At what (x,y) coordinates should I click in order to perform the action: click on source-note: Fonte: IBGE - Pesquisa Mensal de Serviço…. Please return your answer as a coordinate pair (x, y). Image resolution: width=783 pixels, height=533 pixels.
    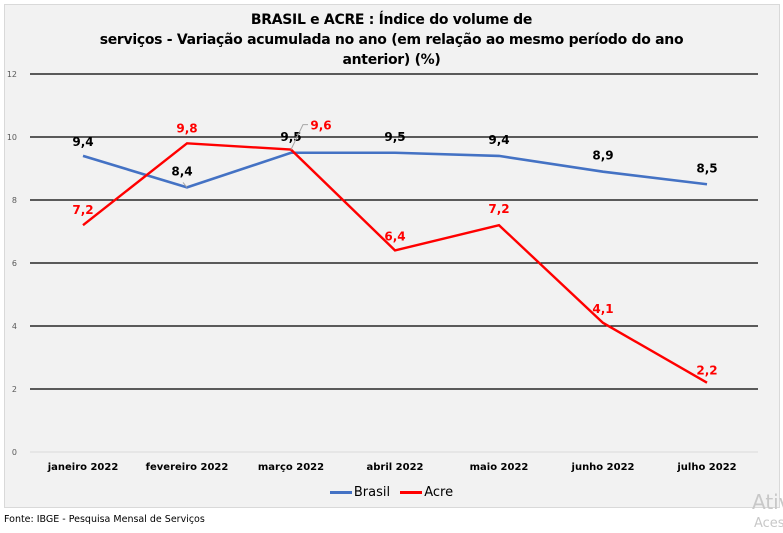
    Looking at the image, I should click on (104, 519).